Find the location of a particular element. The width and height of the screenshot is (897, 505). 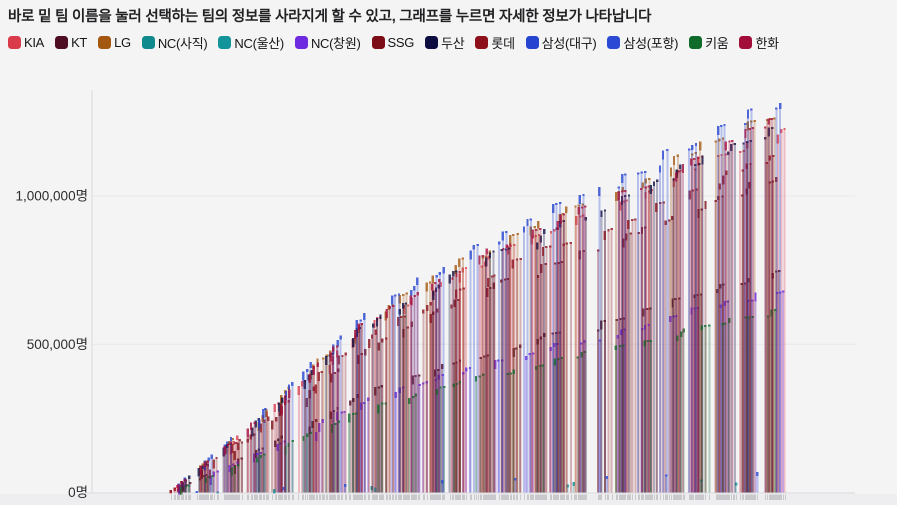

series-NC(사직) is located at coordinates (488, 486).